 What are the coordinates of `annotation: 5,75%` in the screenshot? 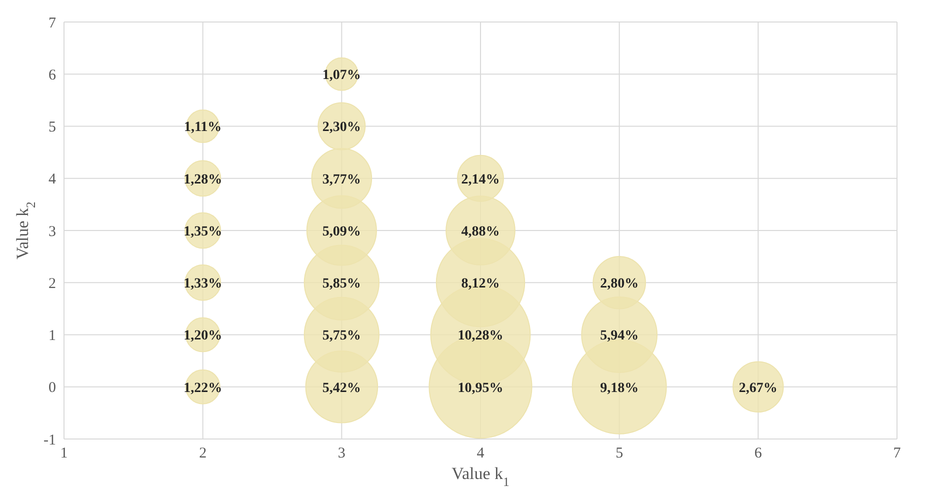 It's located at (341, 336).